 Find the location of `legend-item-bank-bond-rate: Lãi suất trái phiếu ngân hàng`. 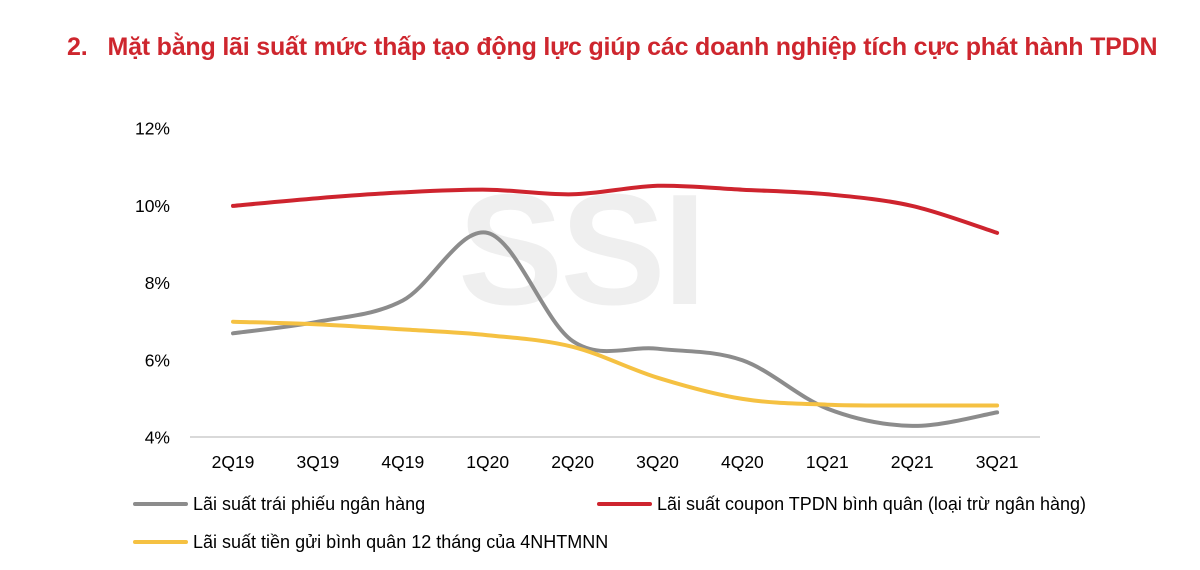

legend-item-bank-bond-rate: Lãi suất trái phiếu ngân hàng is located at coordinates (279, 504).